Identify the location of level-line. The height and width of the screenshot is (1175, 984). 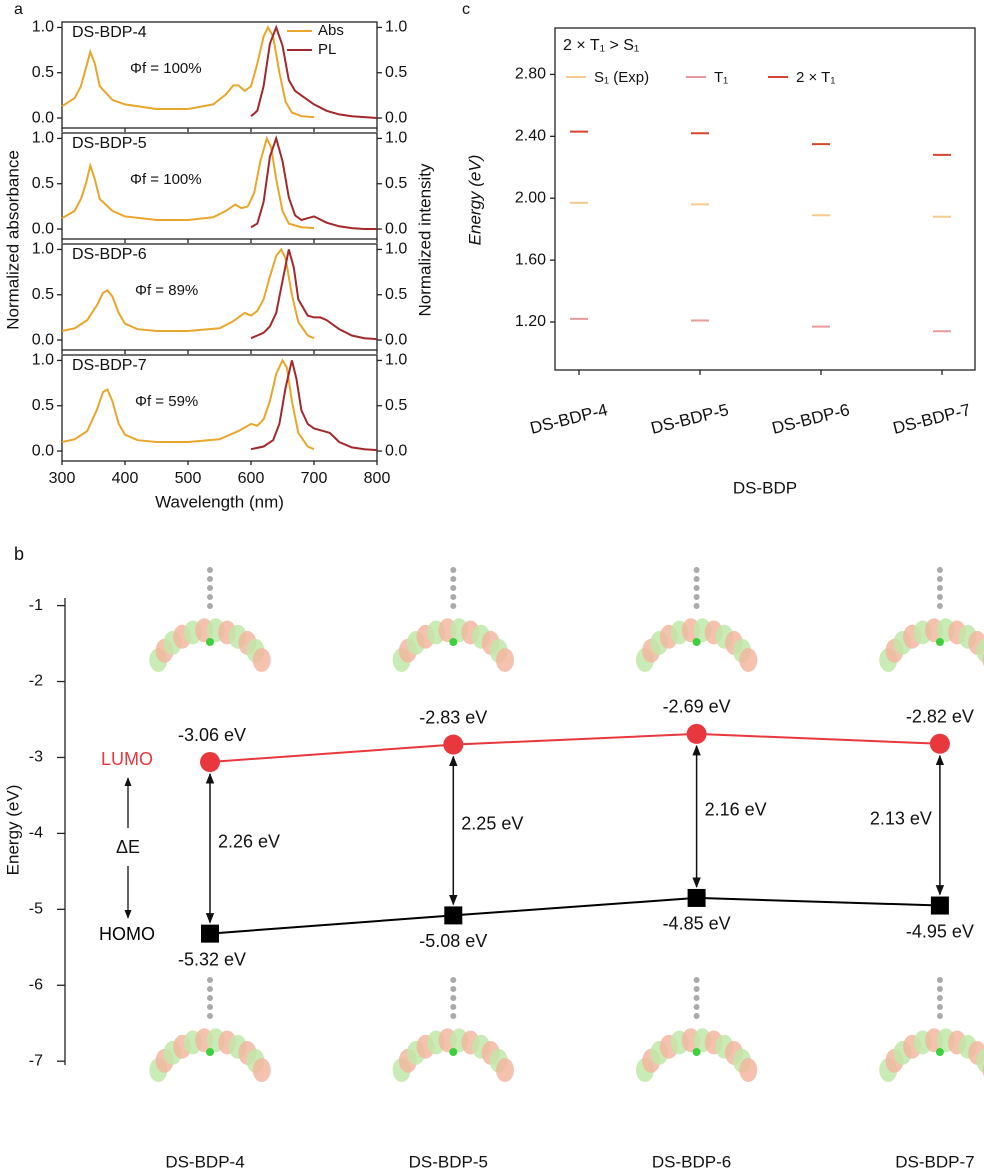
(574, 747).